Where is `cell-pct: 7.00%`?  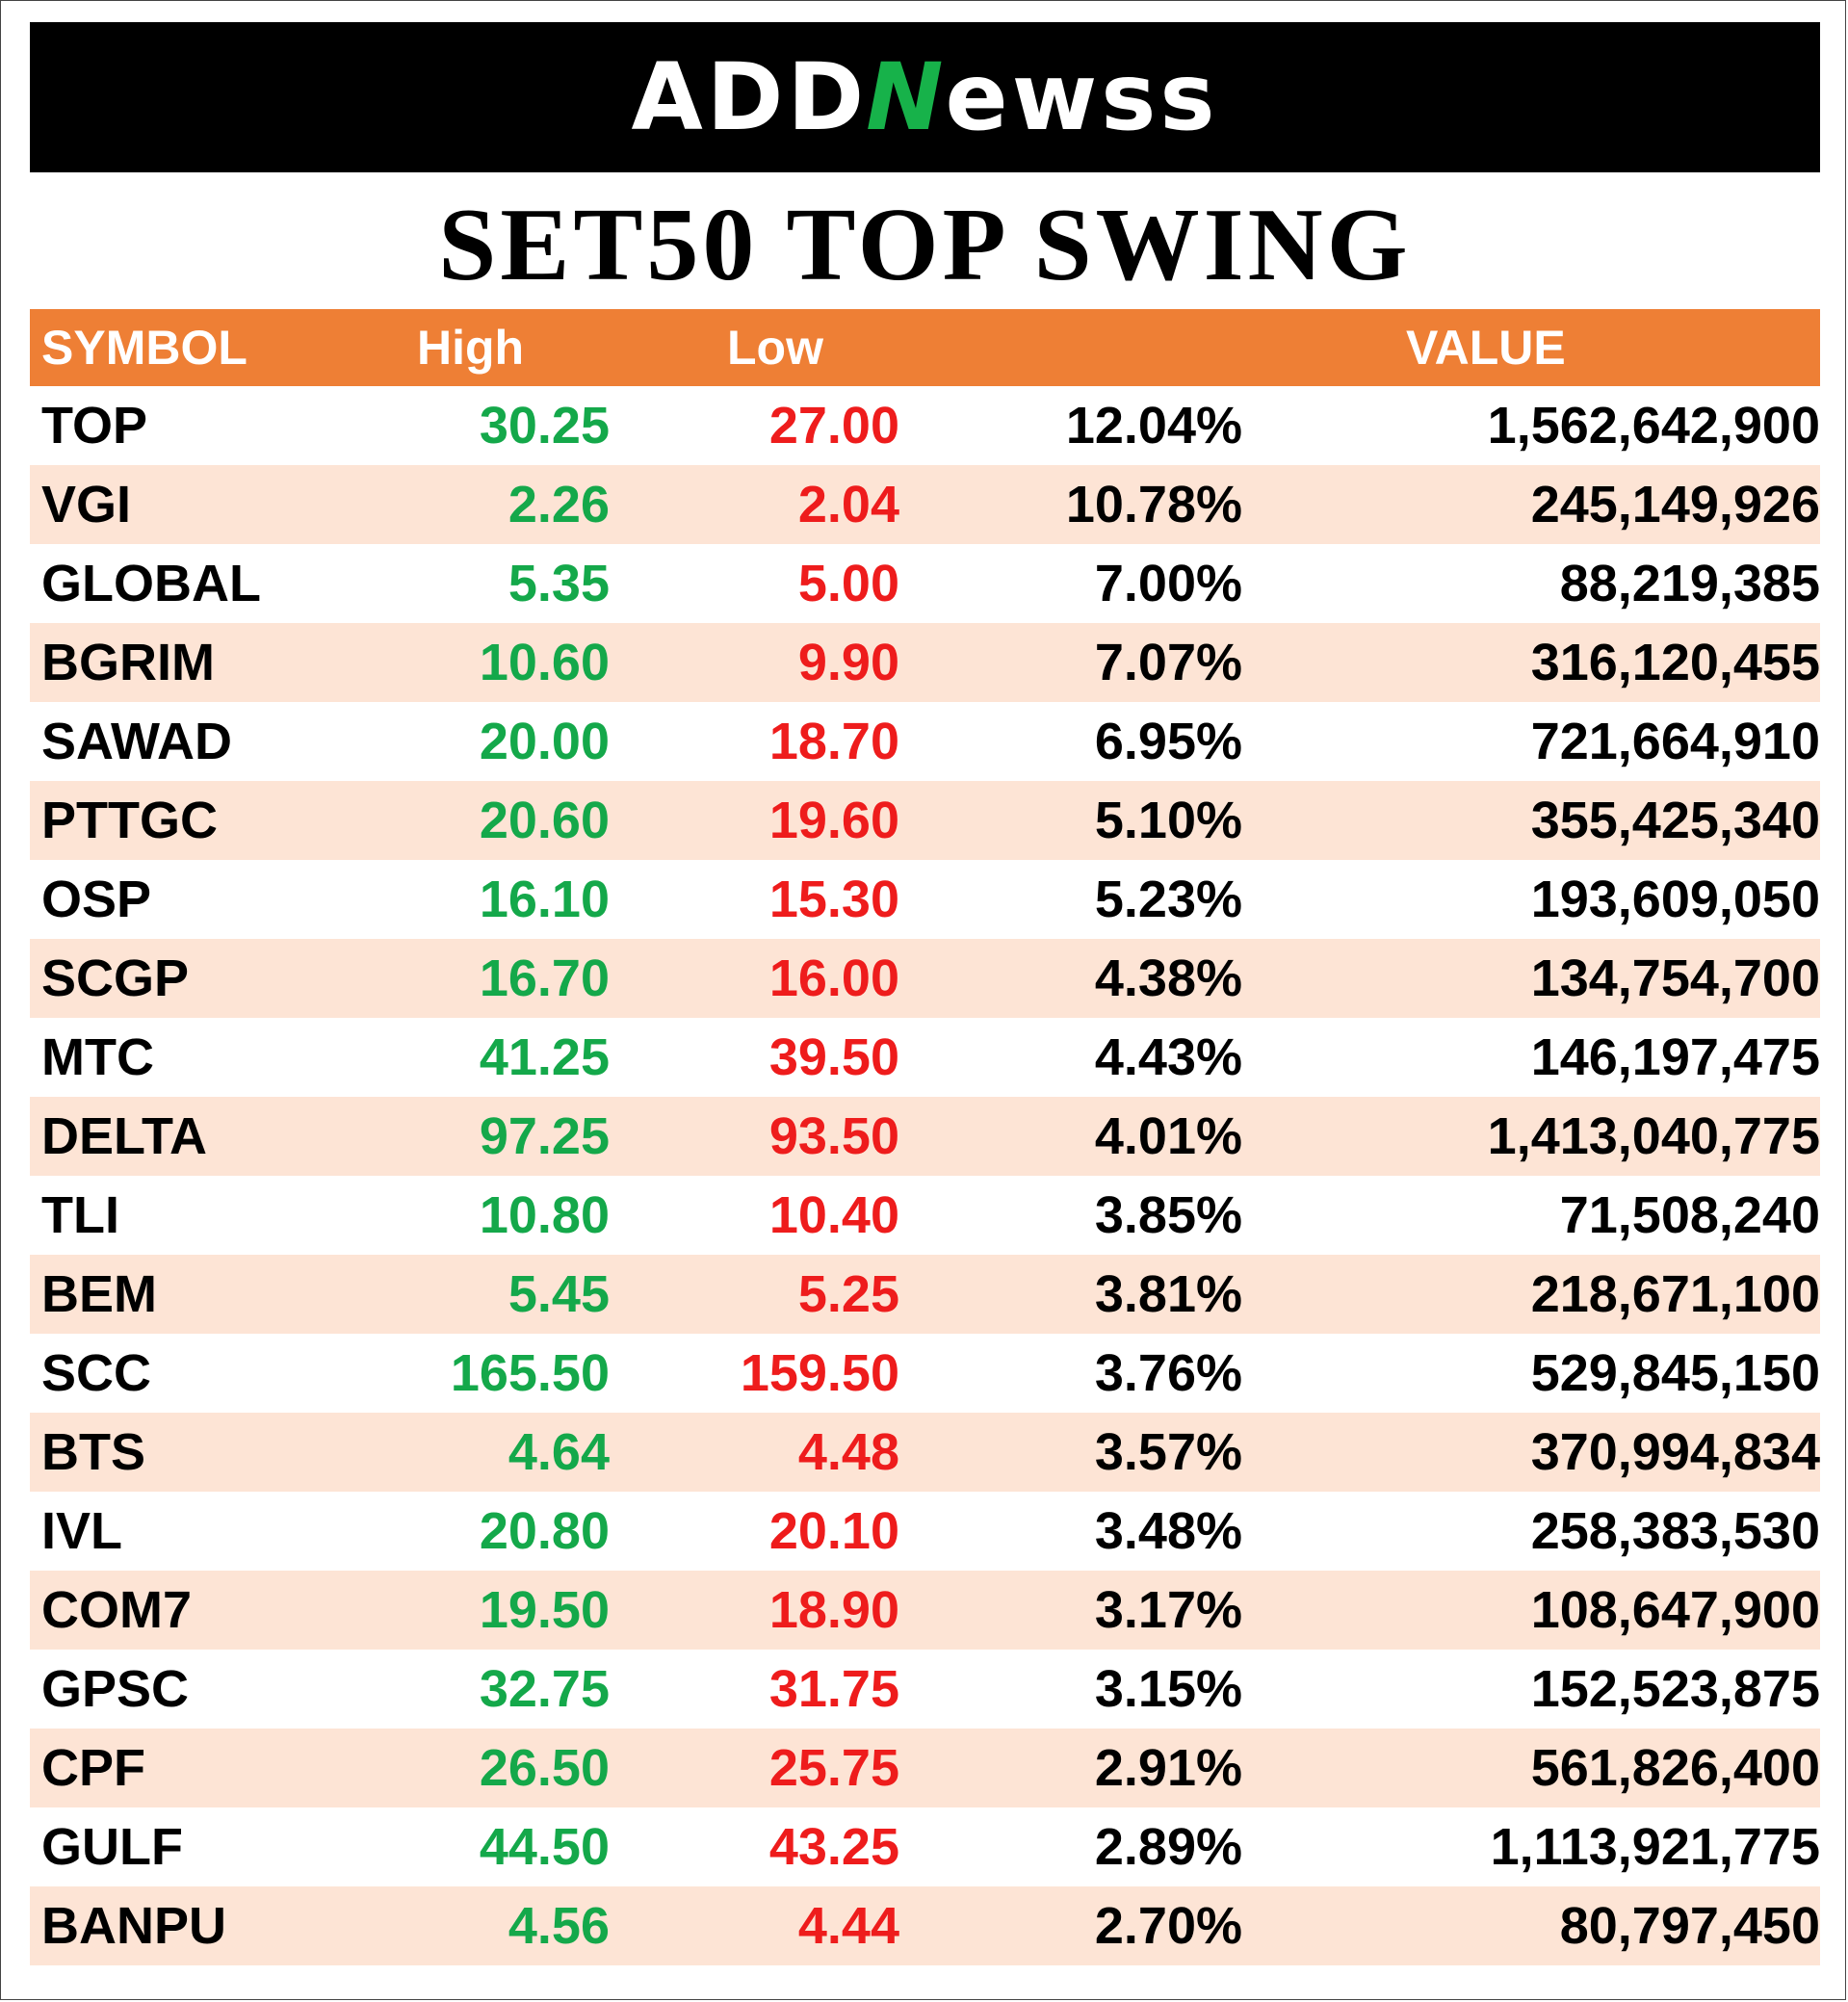
cell-pct: 7.00% is located at coordinates (1168, 583).